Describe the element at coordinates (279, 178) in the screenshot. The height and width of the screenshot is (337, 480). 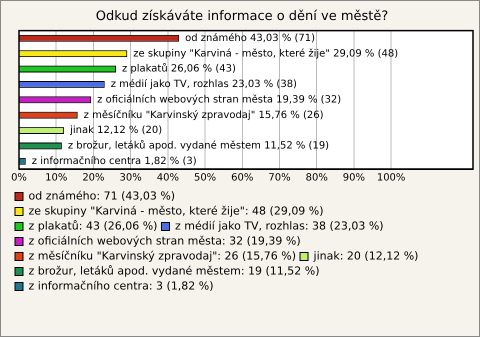
I see `x-tick-label: 70%` at that location.